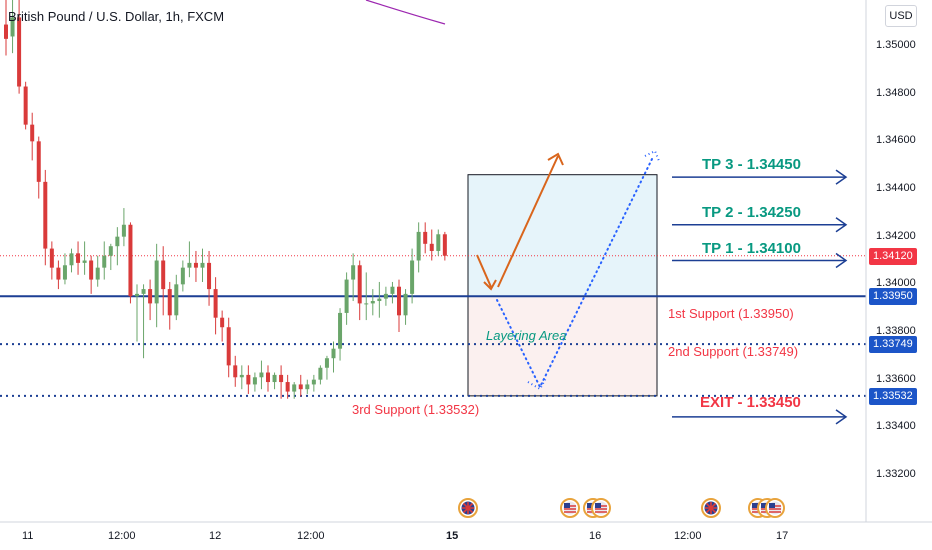 The width and height of the screenshot is (932, 550). Describe the element at coordinates (893, 396) in the screenshot. I see `price-badge-blue: 1.33532` at that location.